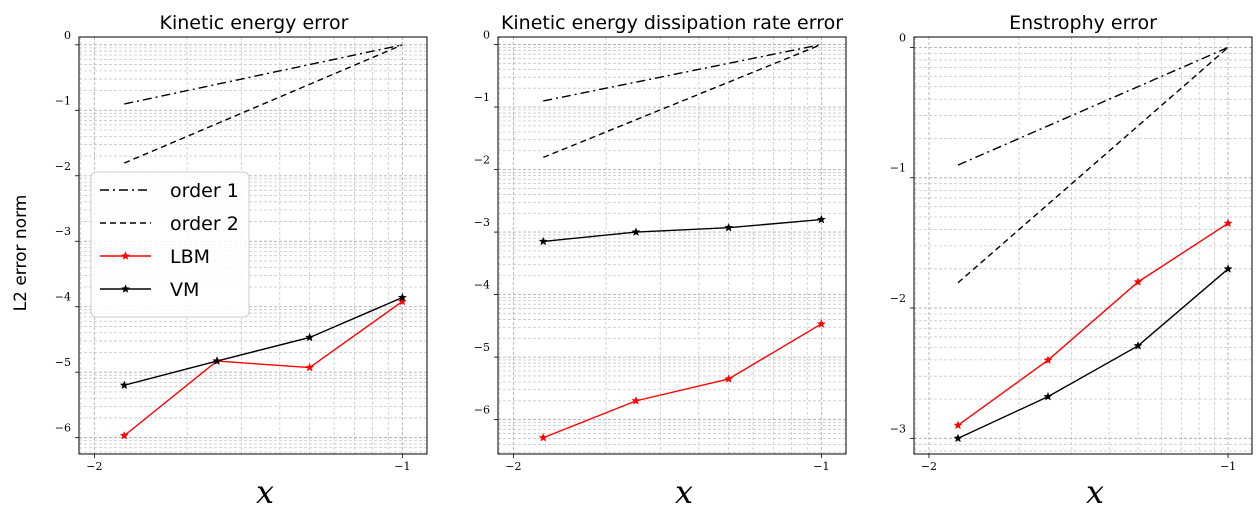 The image size is (1258, 511). I want to click on legend-label: order 2, so click(204, 224).